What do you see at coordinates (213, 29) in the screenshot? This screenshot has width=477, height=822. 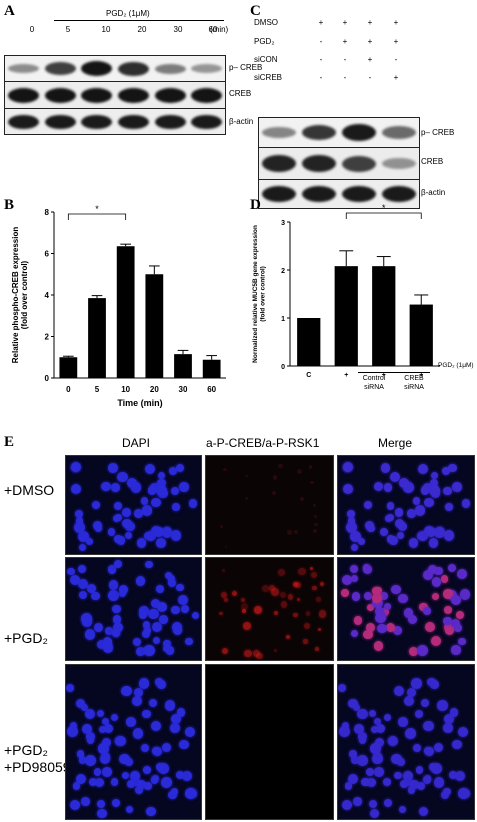 I see `panel-a-time-label: 60` at bounding box center [213, 29].